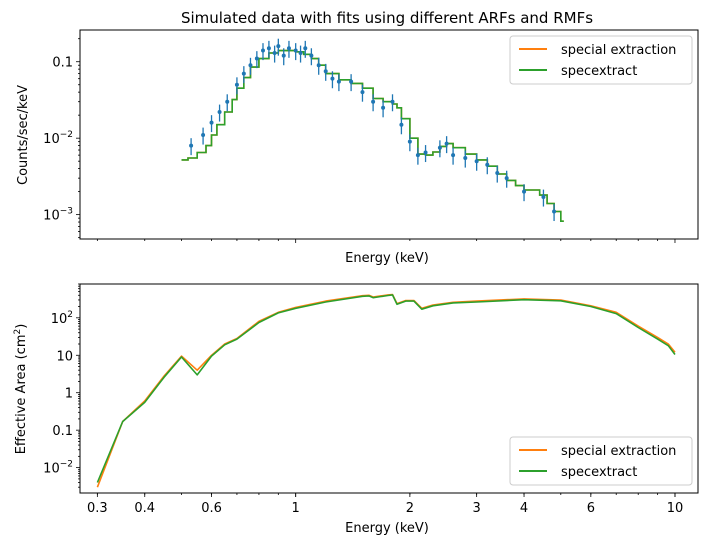 Image resolution: width=708 pixels, height=545 pixels. I want to click on arf-ylabel-prefix: Effective Area (cm, so click(21, 395).